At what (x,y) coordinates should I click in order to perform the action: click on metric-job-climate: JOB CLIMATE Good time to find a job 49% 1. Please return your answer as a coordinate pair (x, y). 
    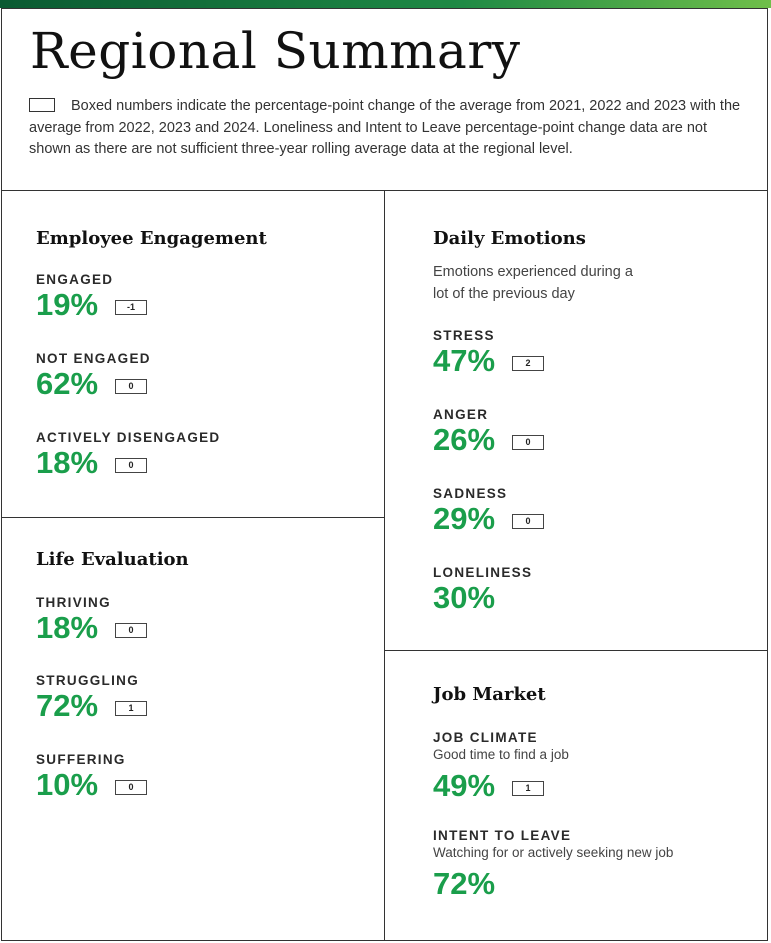
    Looking at the image, I should click on (501, 767).